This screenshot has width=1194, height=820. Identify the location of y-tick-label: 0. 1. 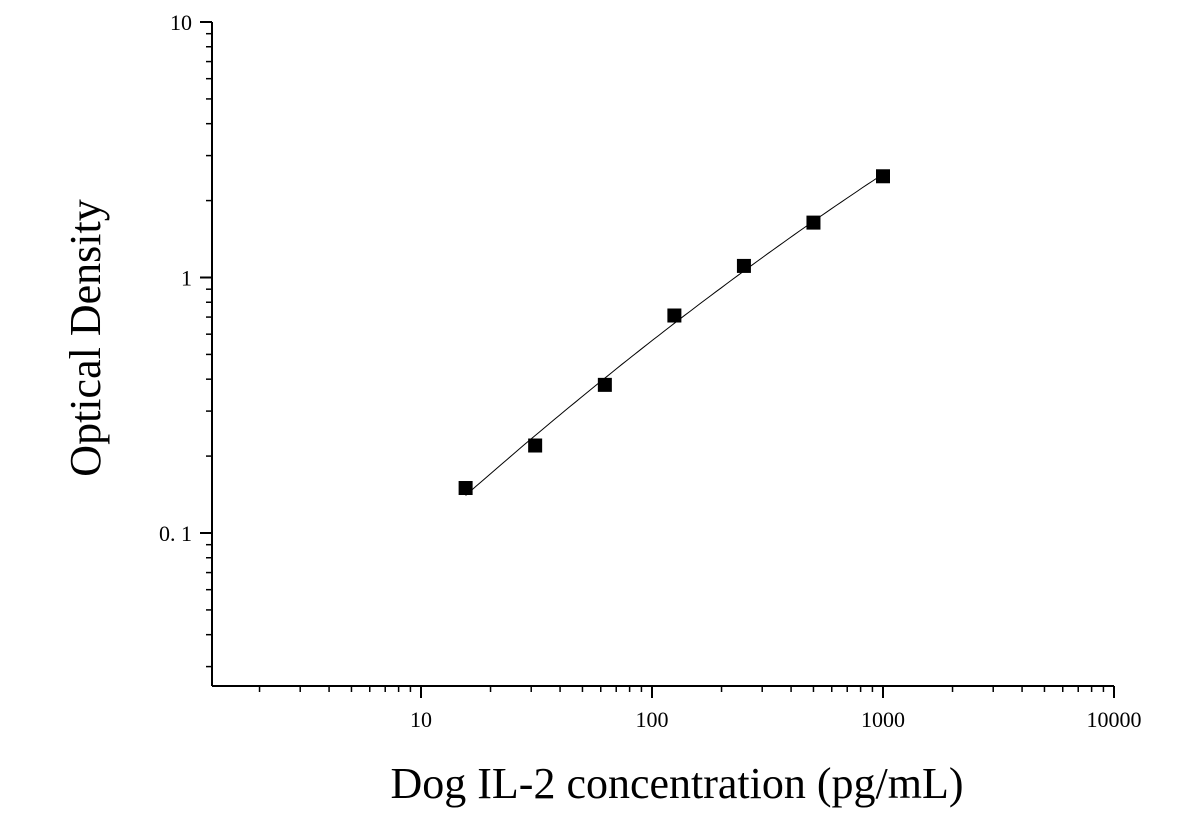
(175, 533).